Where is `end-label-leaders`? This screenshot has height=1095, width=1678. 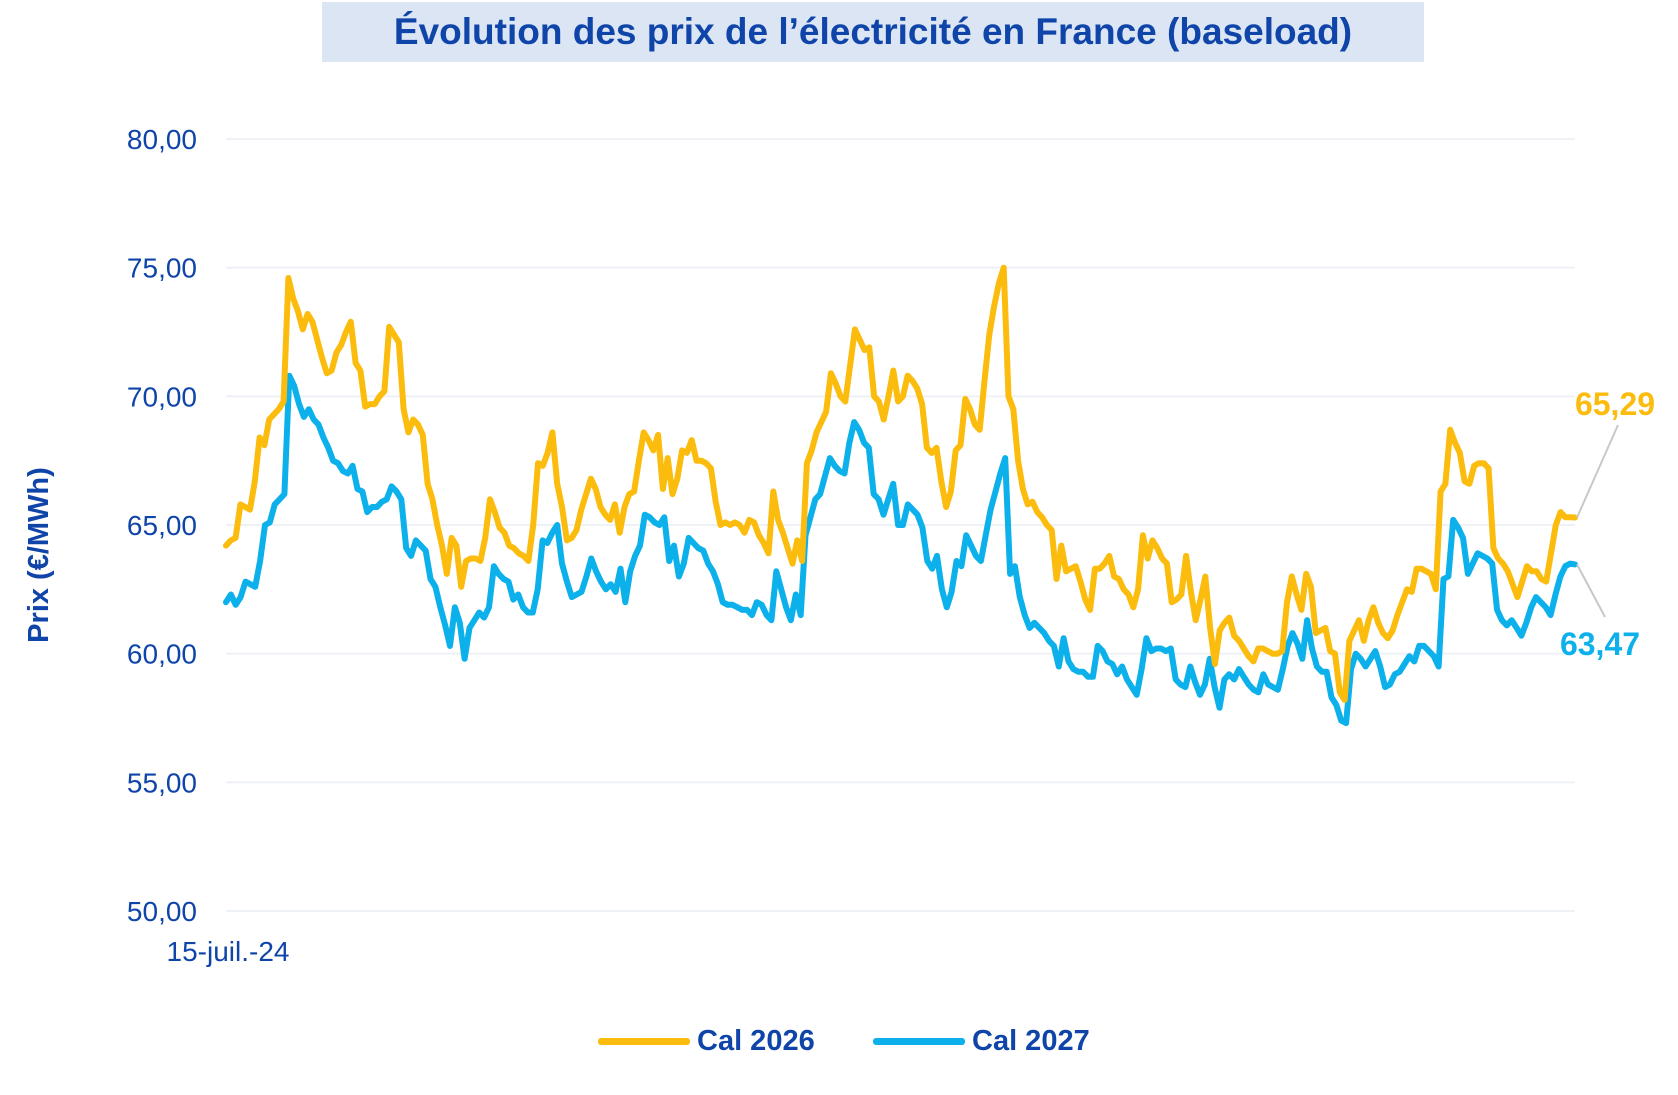
end-label-leaders is located at coordinates (1597, 521).